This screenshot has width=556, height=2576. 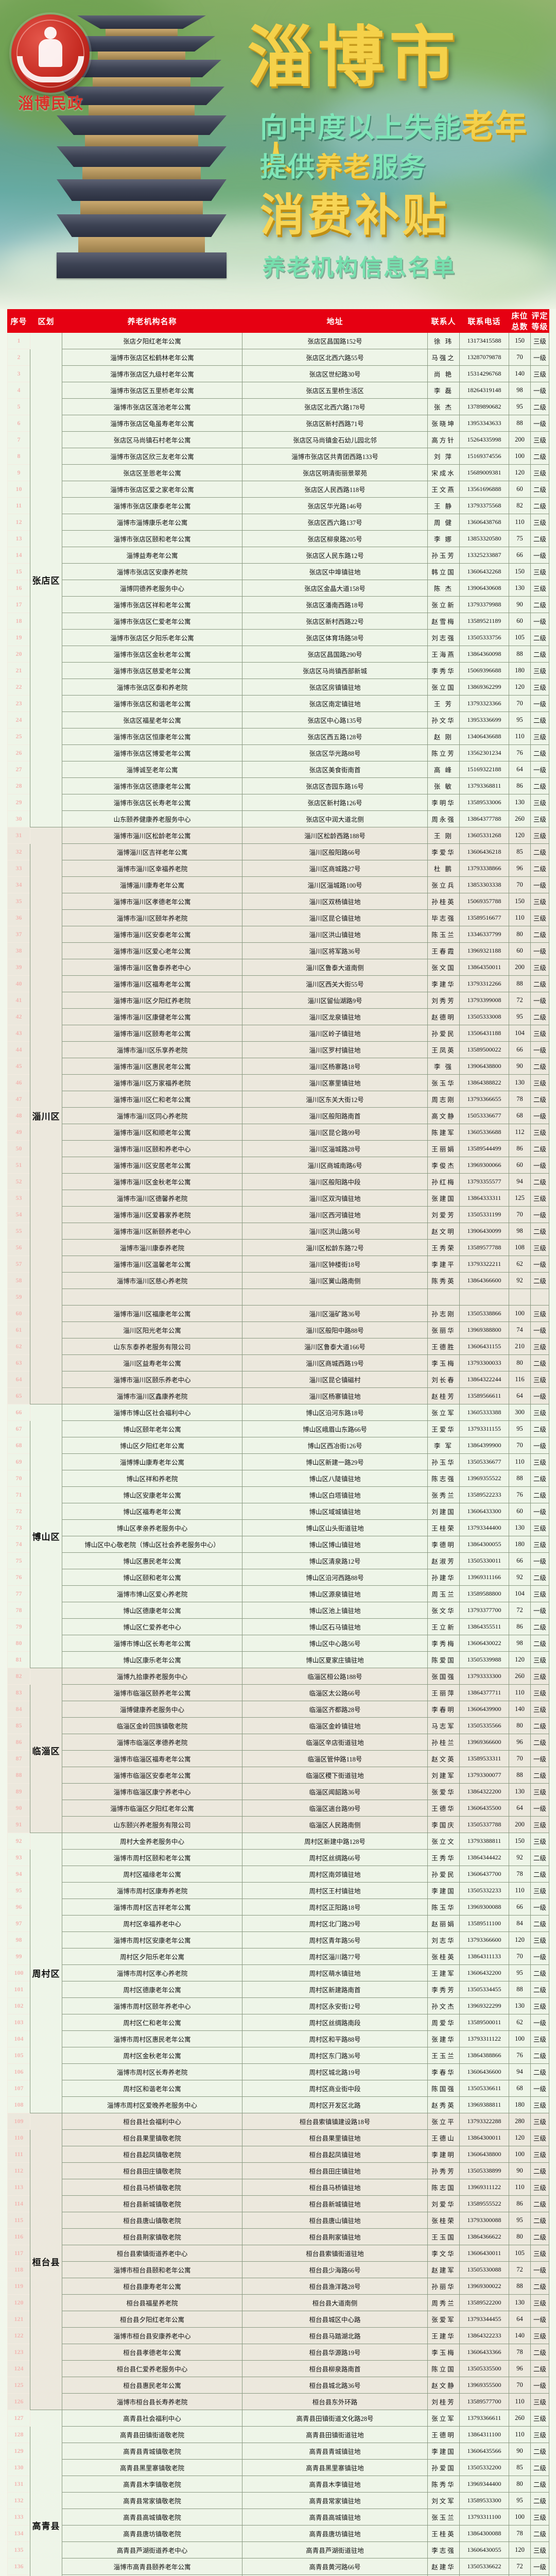 What do you see at coordinates (520, 752) in the screenshot?
I see `cell-beds: 76` at bounding box center [520, 752].